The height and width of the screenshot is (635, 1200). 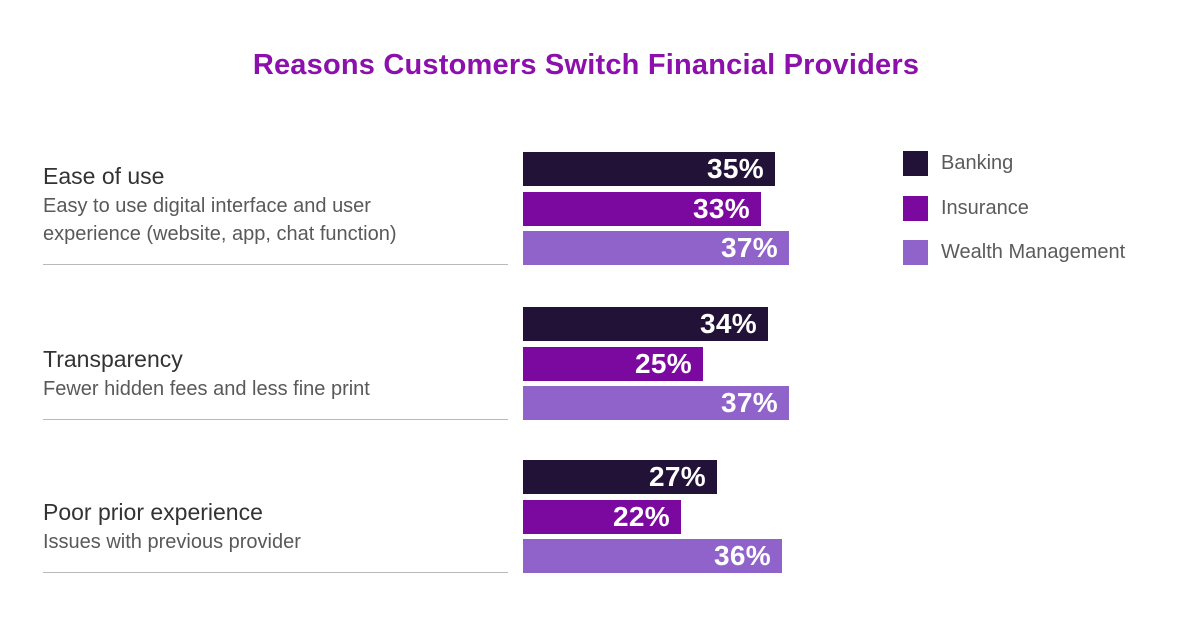 What do you see at coordinates (652, 556) in the screenshot?
I see `bar-wealth-management: 36%` at bounding box center [652, 556].